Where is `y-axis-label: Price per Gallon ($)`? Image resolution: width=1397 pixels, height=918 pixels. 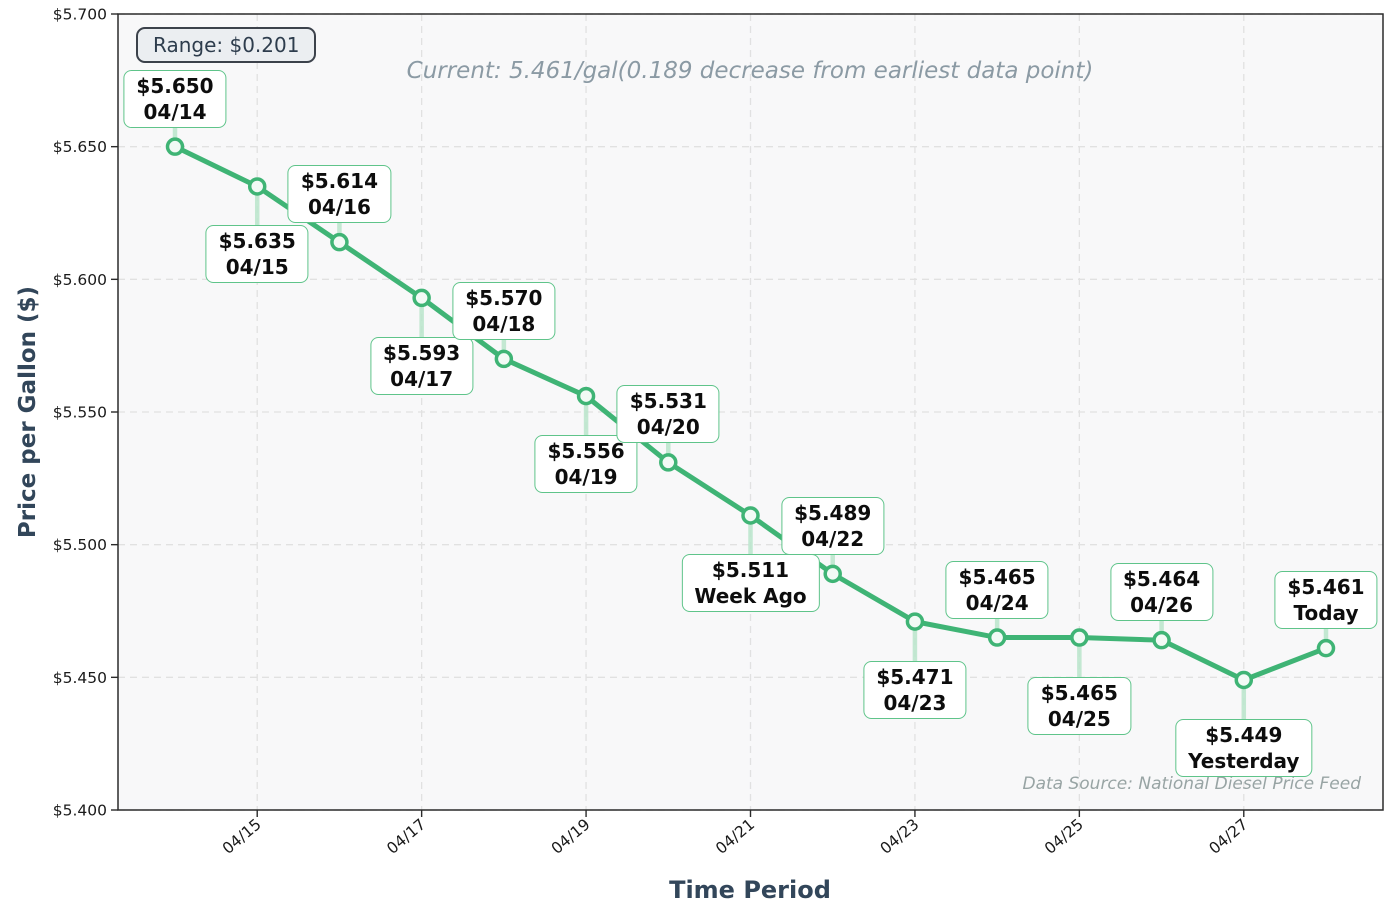
y-axis-label: Price per Gallon ($) is located at coordinates (28, 412).